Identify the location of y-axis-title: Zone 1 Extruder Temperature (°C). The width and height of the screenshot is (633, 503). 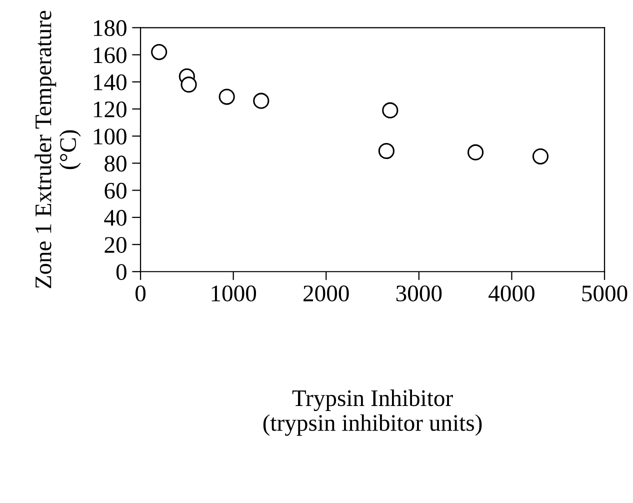
(57, 149).